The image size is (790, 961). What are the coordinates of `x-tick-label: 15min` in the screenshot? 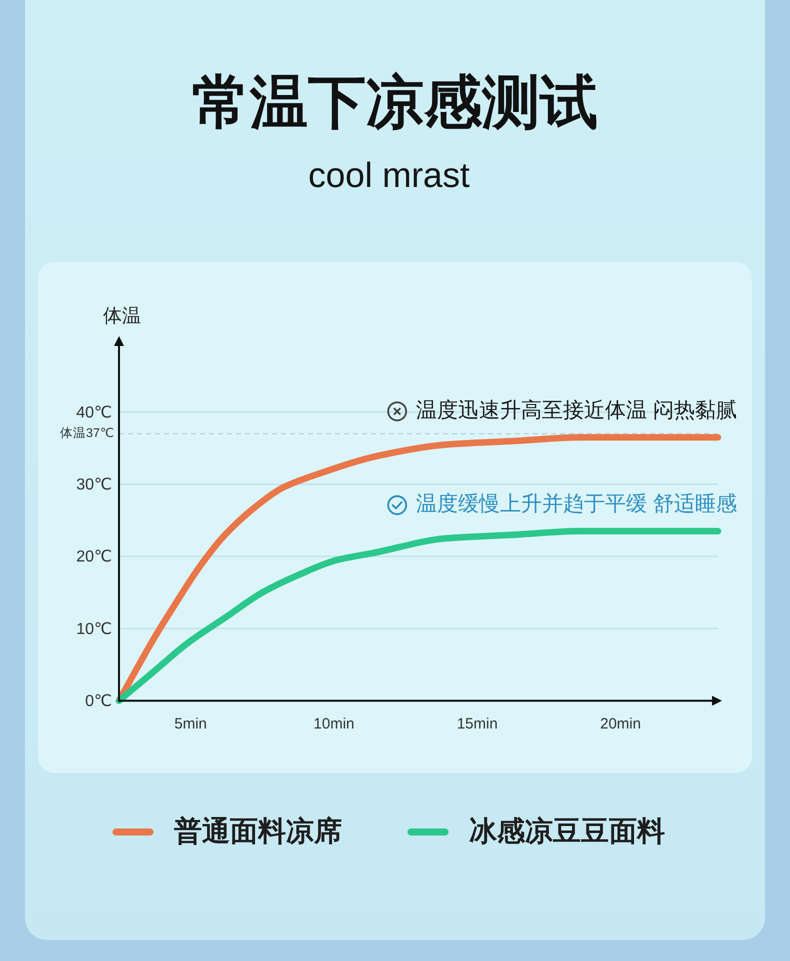 It's located at (477, 724).